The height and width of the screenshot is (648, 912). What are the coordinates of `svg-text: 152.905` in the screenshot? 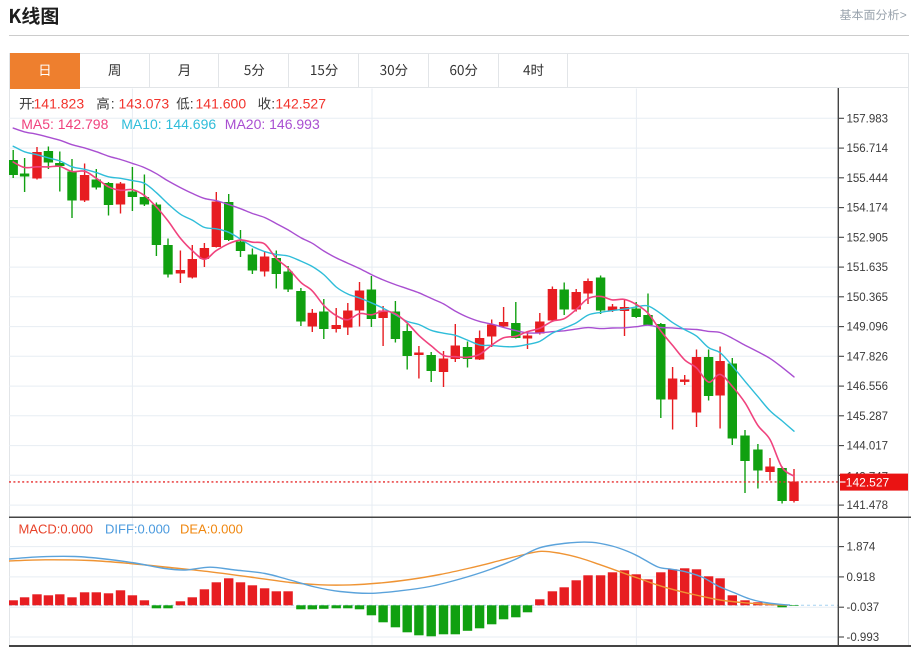 It's located at (868, 238).